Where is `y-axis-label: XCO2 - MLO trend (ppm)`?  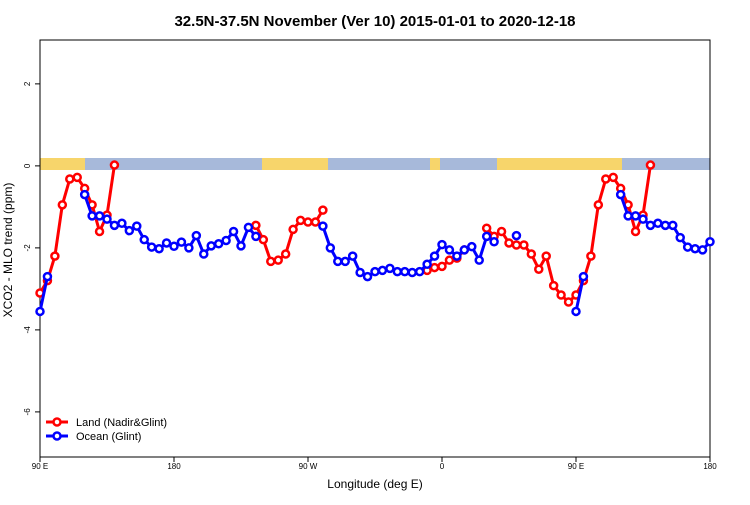
y-axis-label: XCO2 - MLO trend (ppm) is located at coordinates (8, 250).